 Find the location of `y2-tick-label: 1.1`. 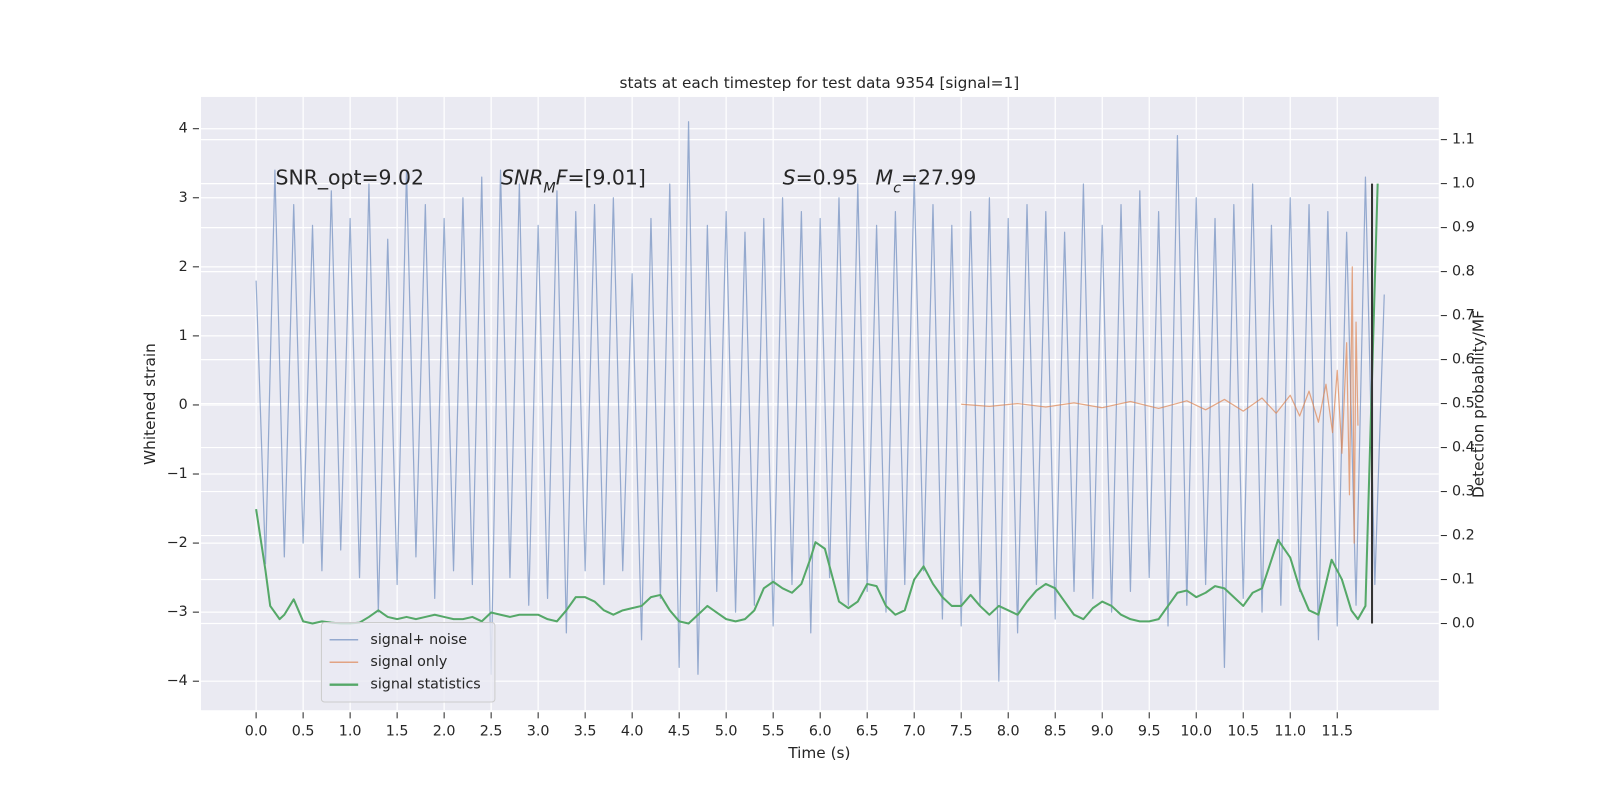

y2-tick-label: 1.1 is located at coordinates (1463, 140).